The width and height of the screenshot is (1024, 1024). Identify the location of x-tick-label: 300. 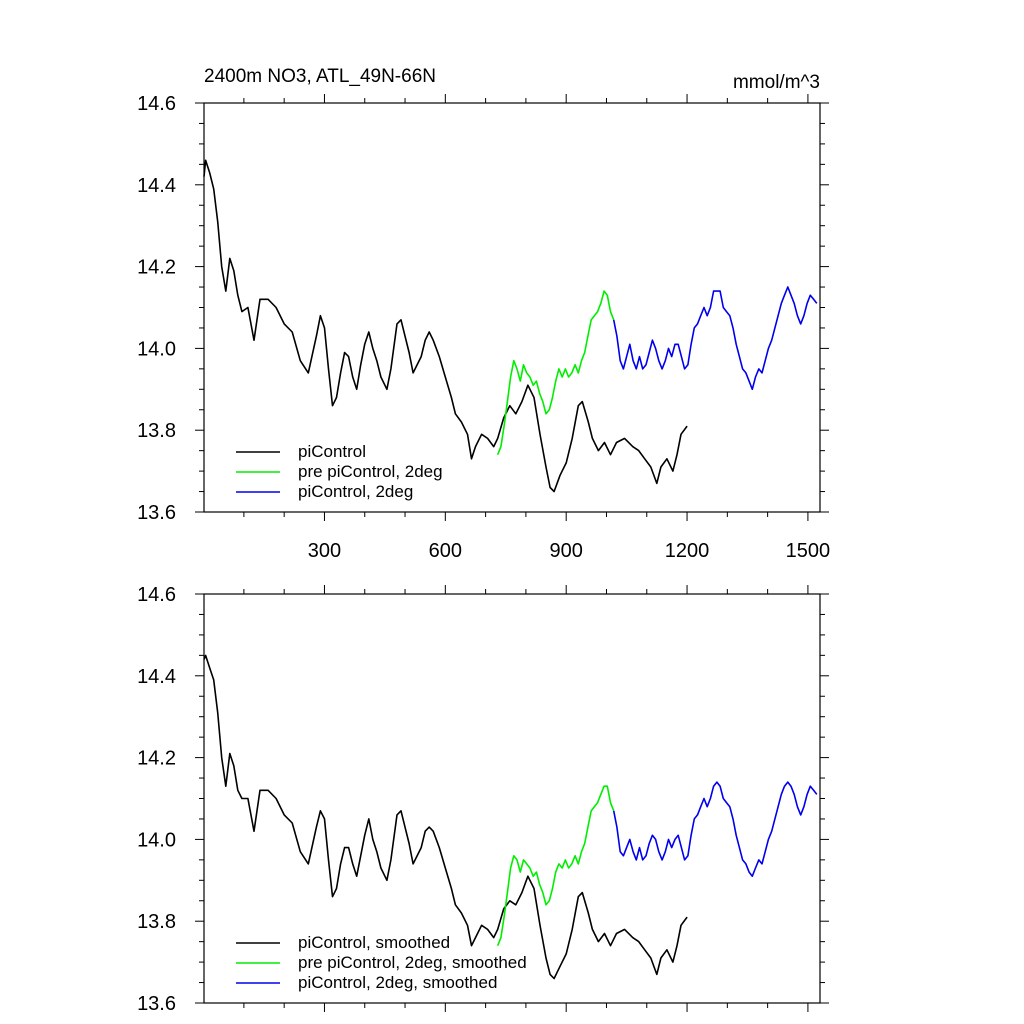
(324, 551).